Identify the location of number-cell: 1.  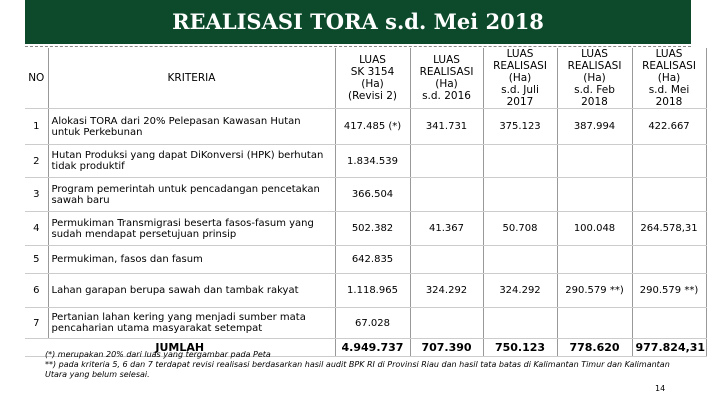
(37, 126).